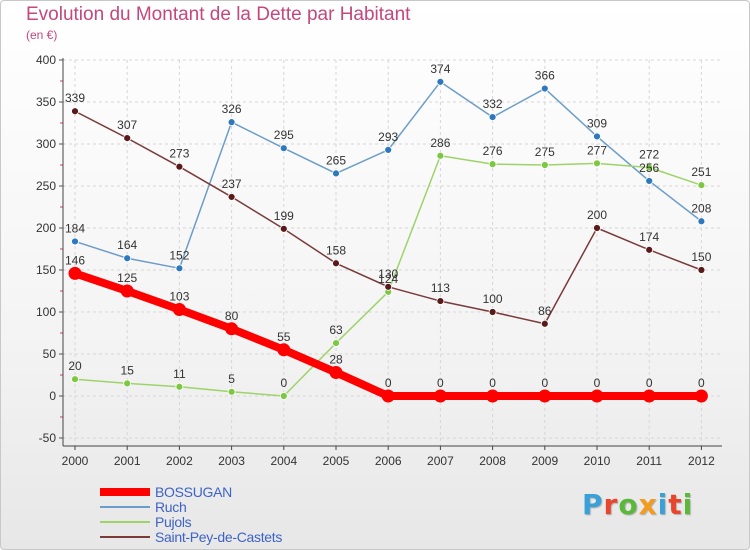  What do you see at coordinates (388, 279) in the screenshot?
I see `data-label: 124` at bounding box center [388, 279].